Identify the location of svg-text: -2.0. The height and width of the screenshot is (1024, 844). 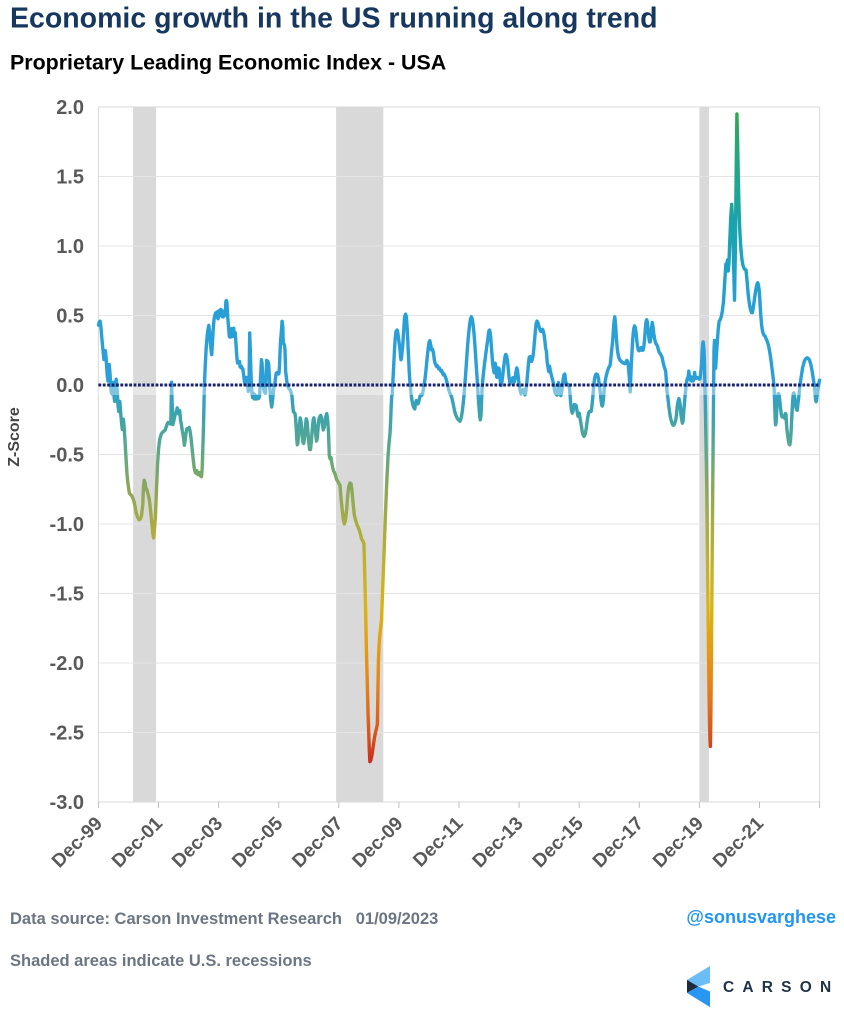
(67, 664).